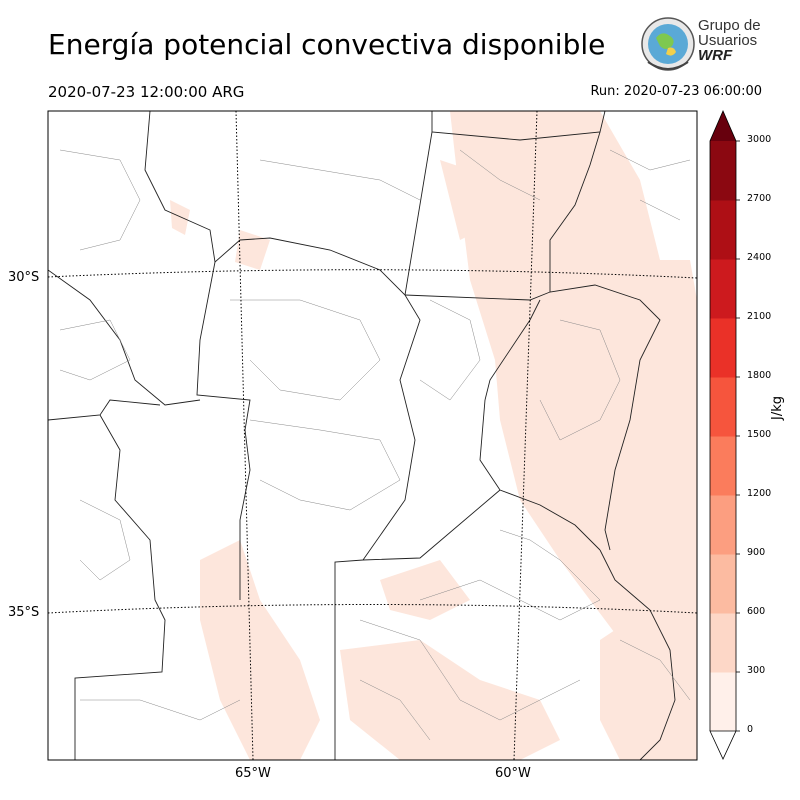 The image size is (800, 800). I want to click on colorbar, so click(724, 434).